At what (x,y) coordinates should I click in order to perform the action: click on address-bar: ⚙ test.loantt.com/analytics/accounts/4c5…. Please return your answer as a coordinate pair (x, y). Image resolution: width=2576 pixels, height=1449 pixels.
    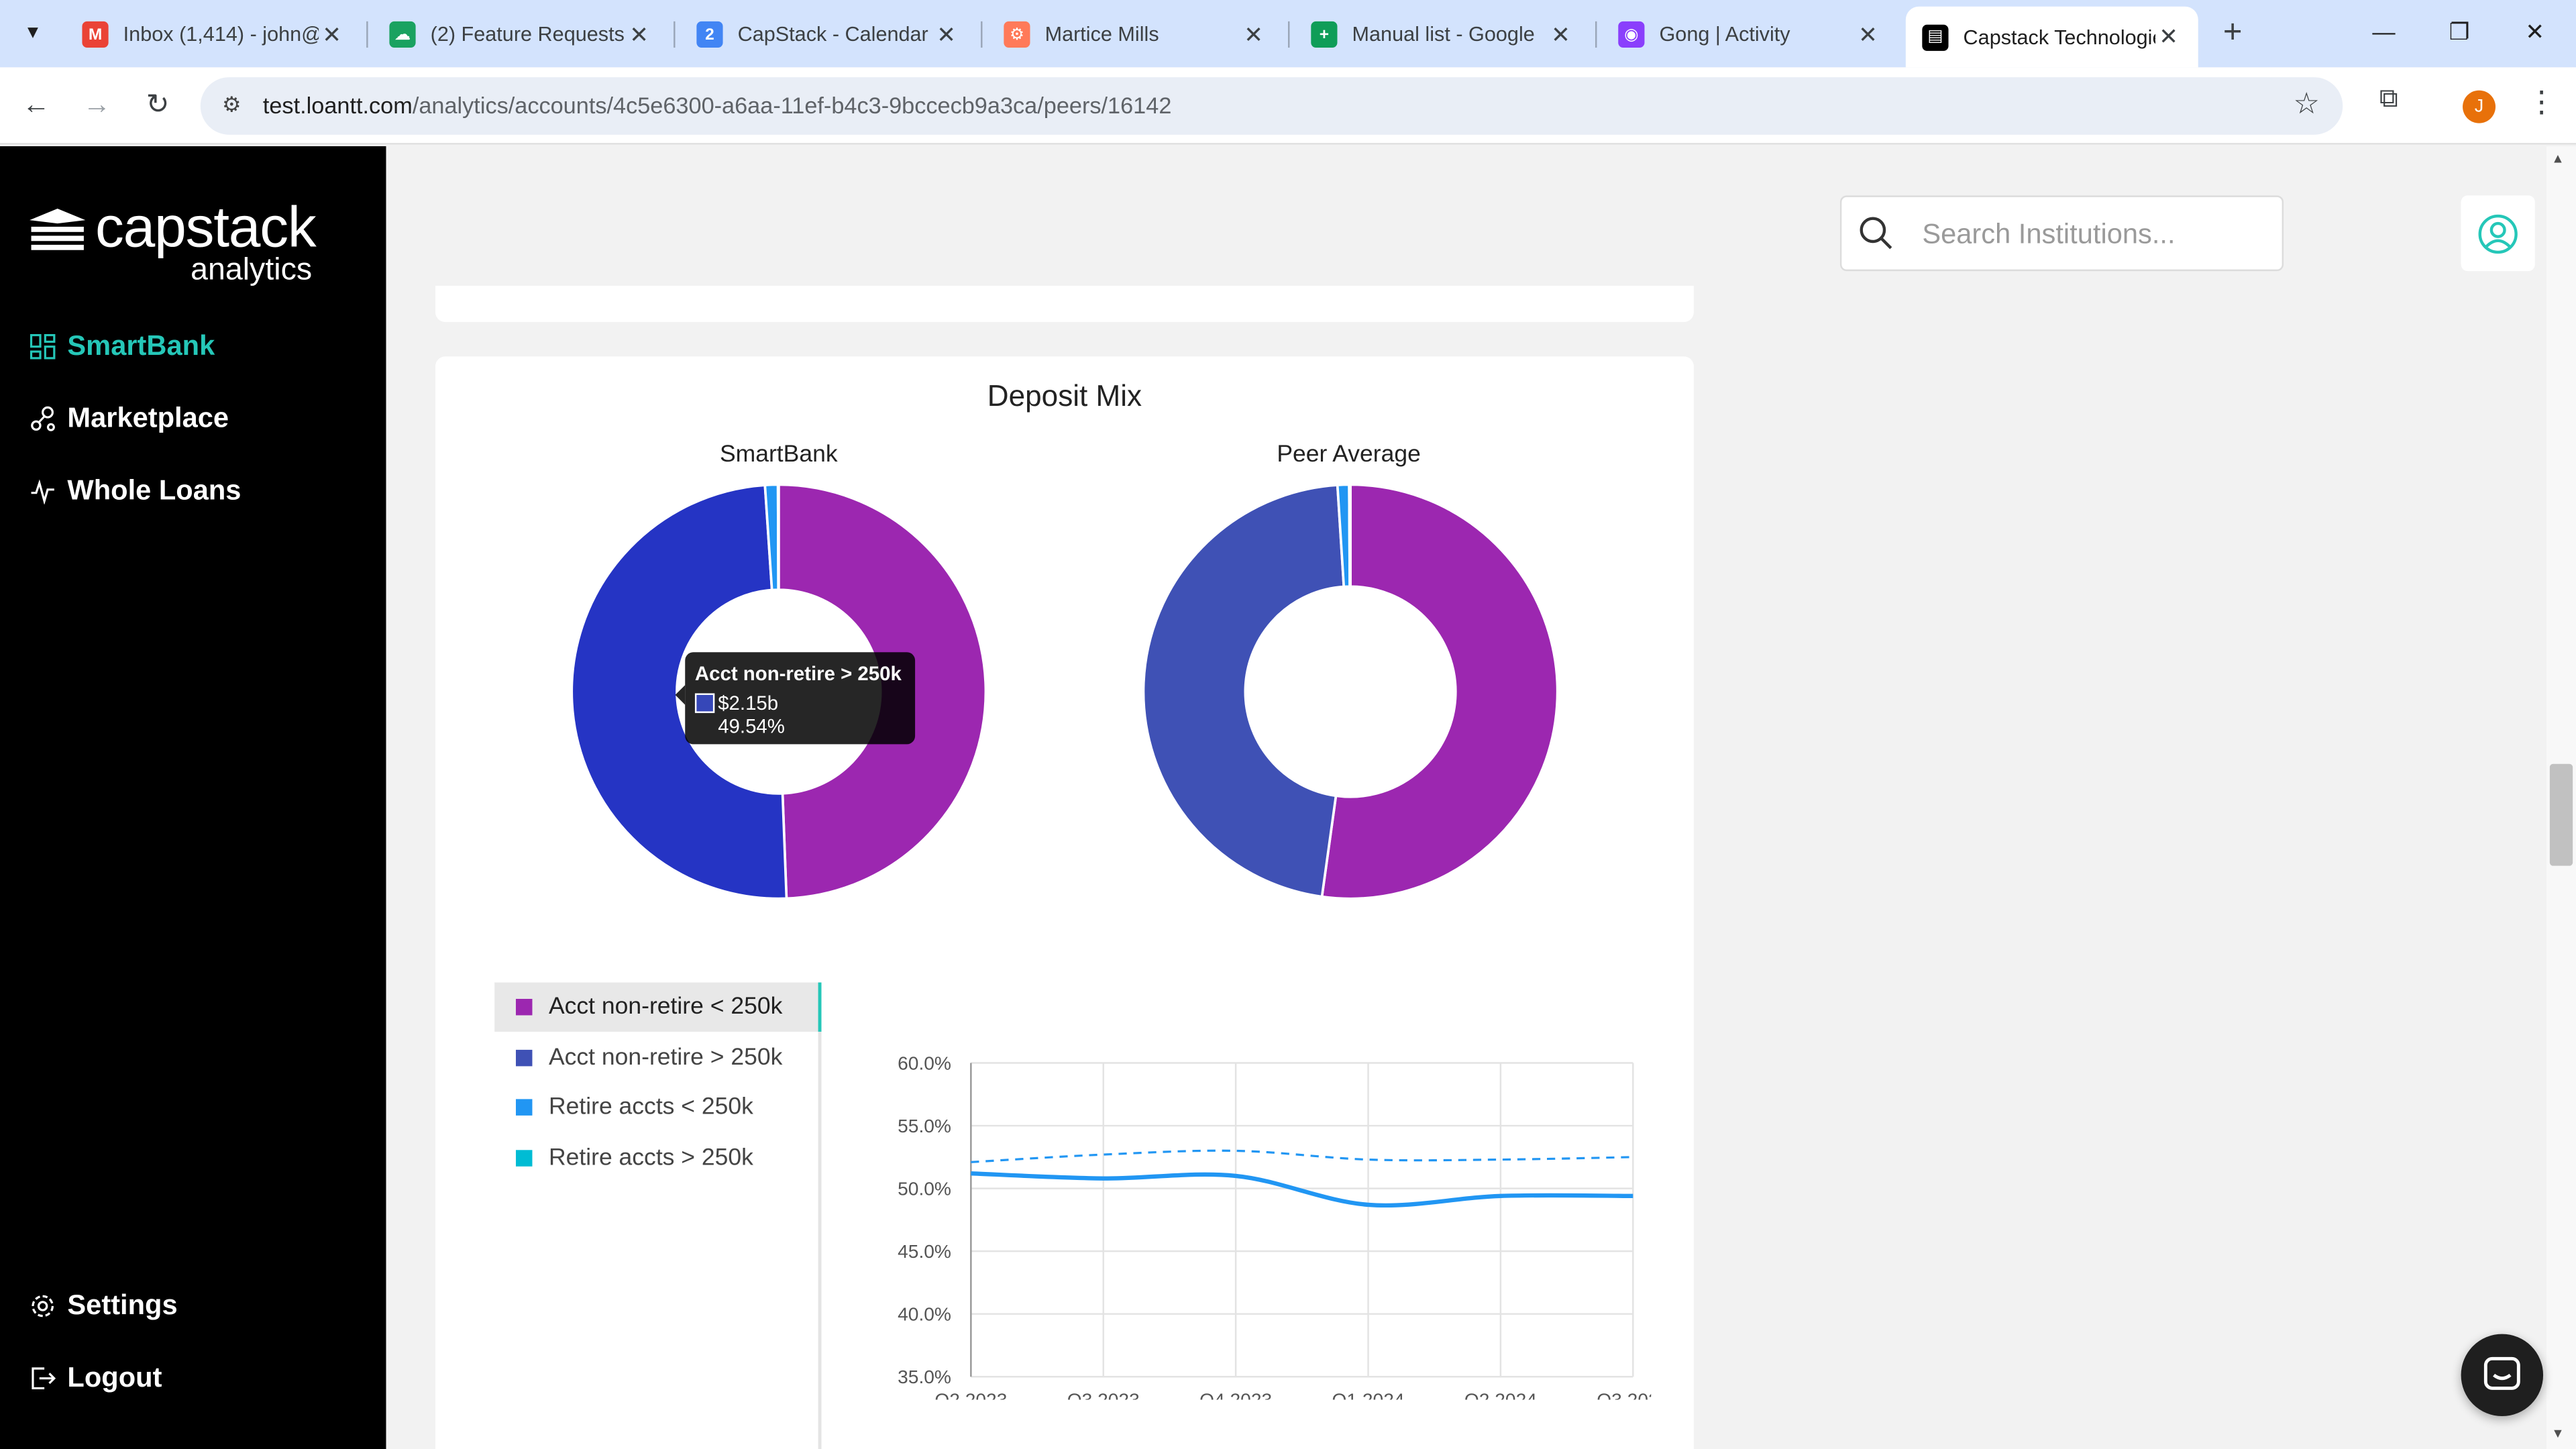
    Looking at the image, I should click on (1271, 106).